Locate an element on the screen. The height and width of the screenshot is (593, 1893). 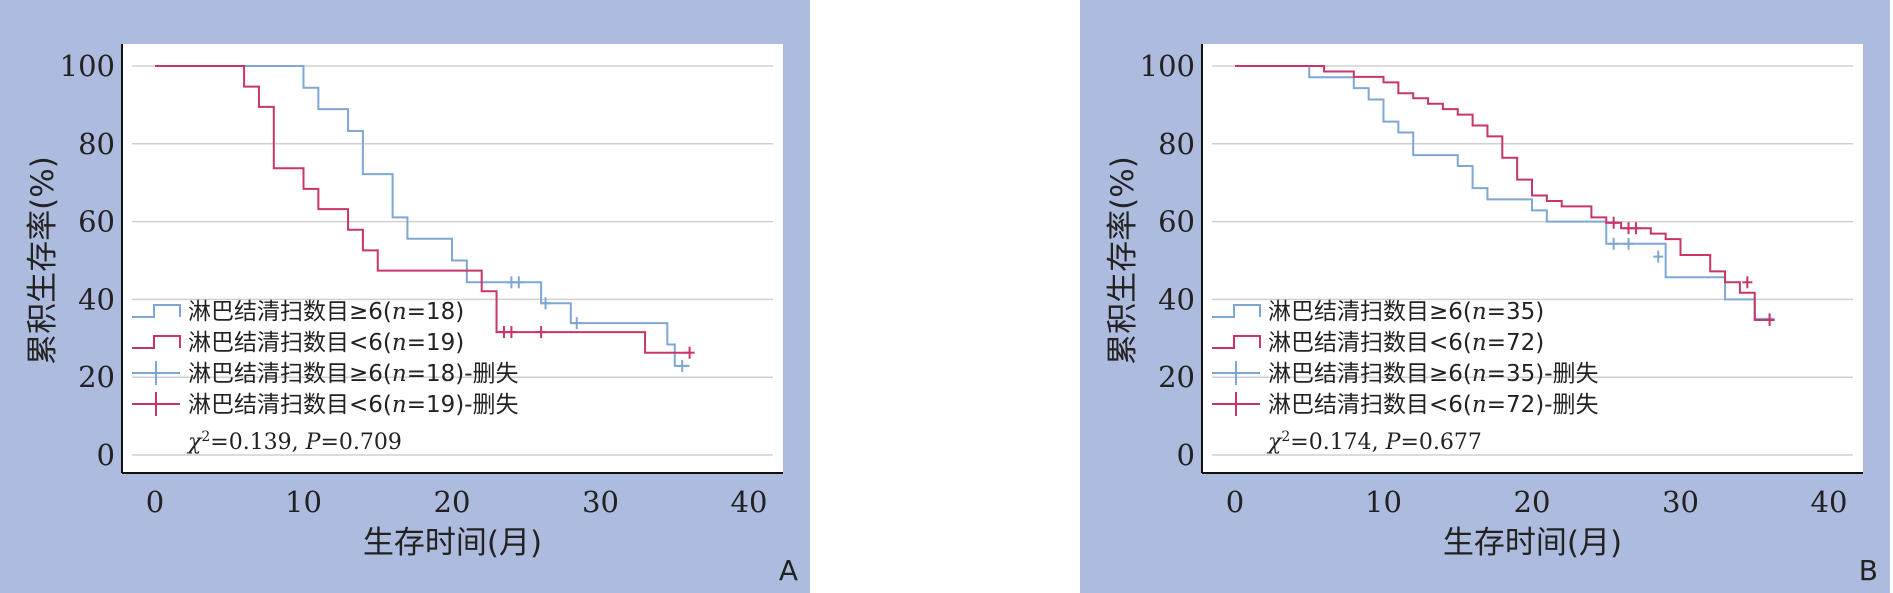
legend-label: 淋巴结清扫数目≥6(n=35)-删失 is located at coordinates (1433, 374).